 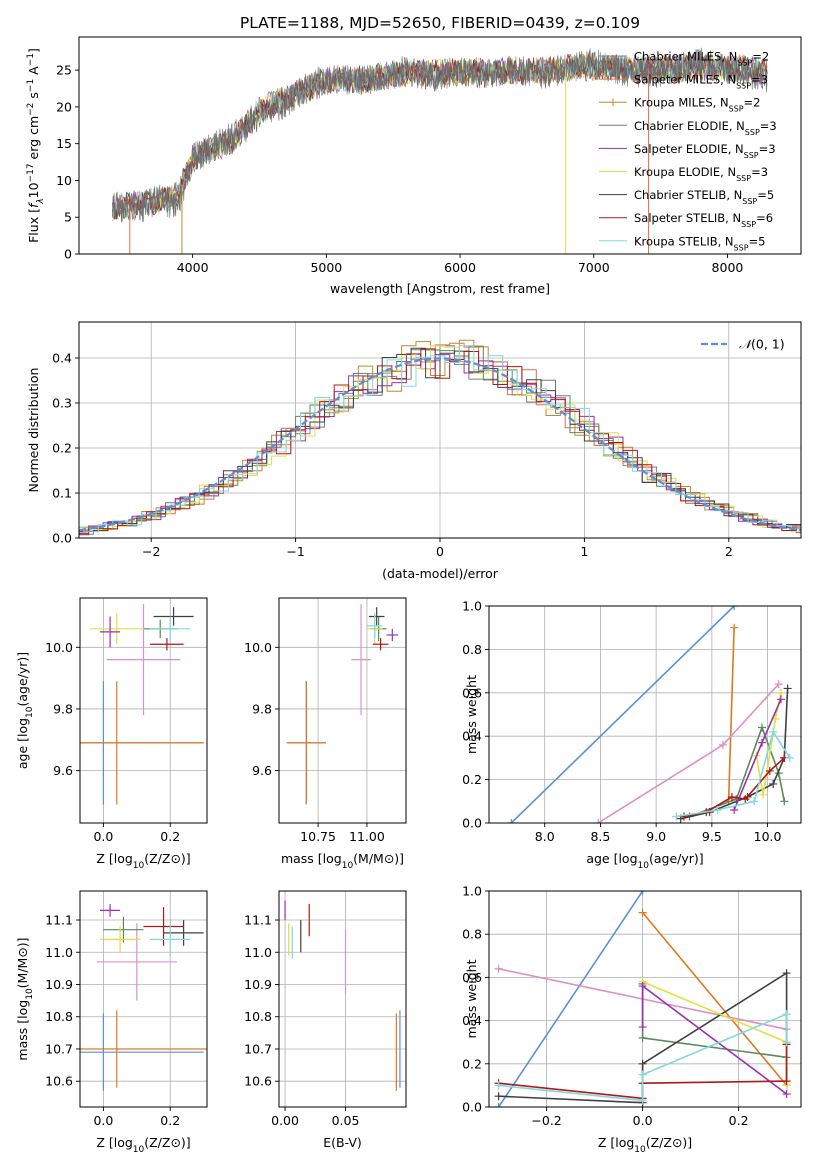 I want to click on y-axis-label: age [log10(age/yr)], so click(x=25, y=710).